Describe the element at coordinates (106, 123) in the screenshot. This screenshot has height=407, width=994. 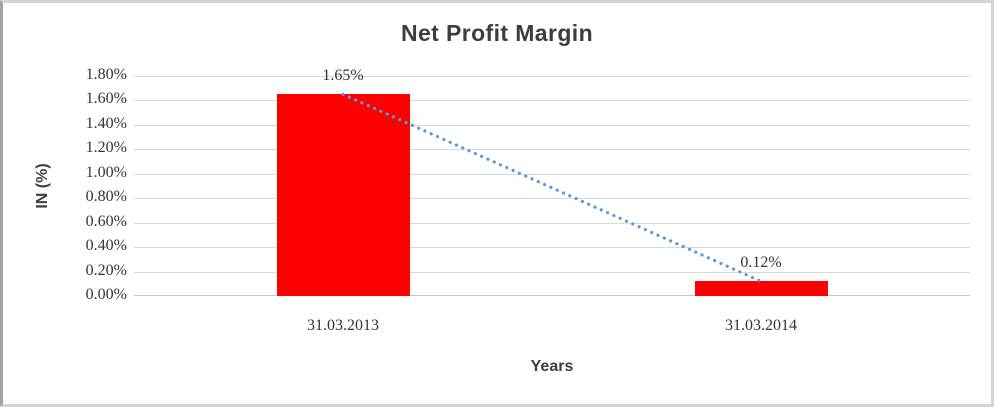
I see `y-tick-label: 1.40%` at that location.